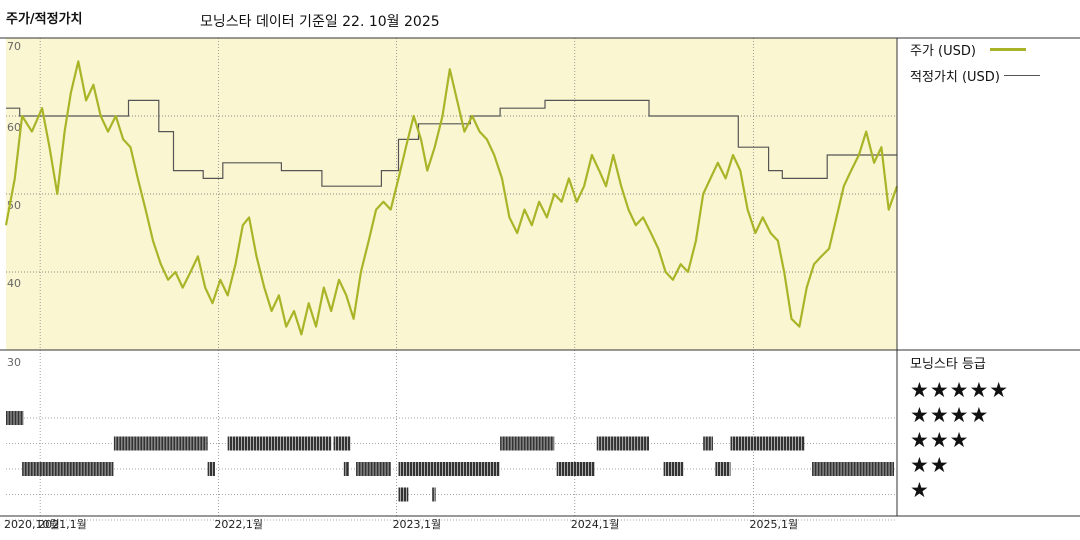 The image size is (1080, 540). I want to click on rating-5-stars: ★★★★★, so click(960, 390).